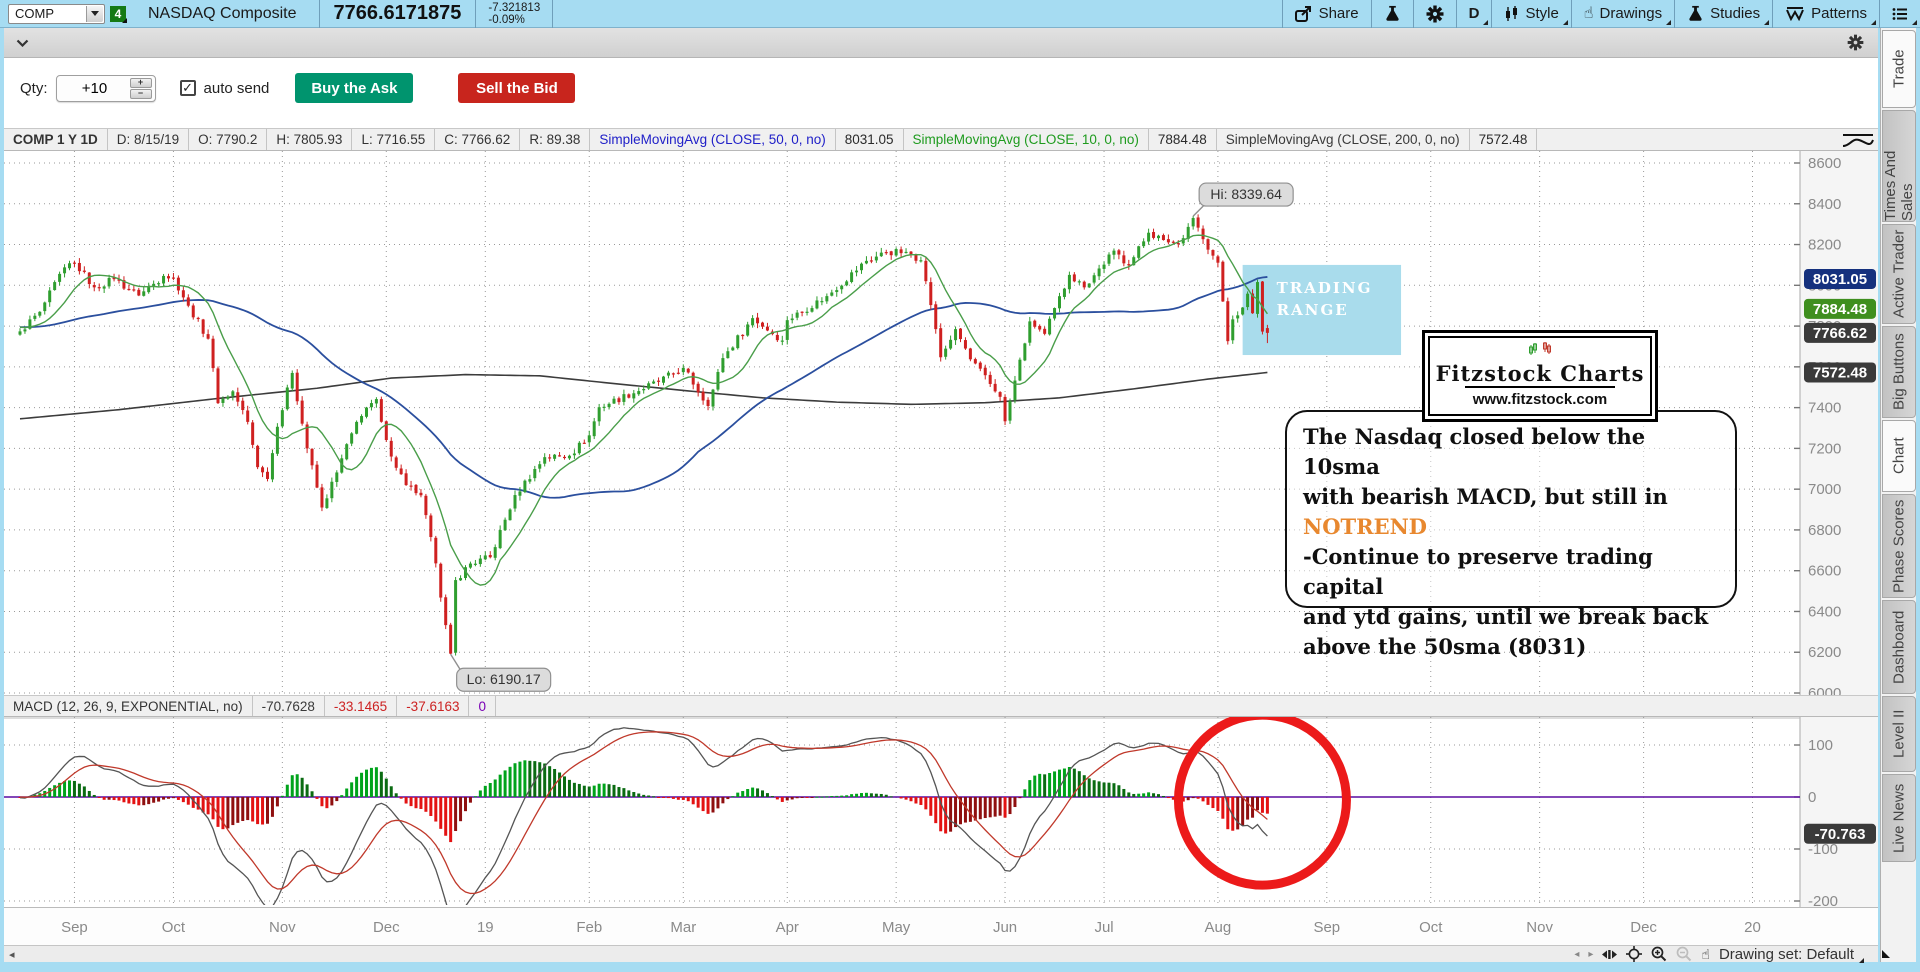 This screenshot has height=972, width=1920. Describe the element at coordinates (506, 19) in the screenshot. I see `change-percent: -0.09%` at that location.